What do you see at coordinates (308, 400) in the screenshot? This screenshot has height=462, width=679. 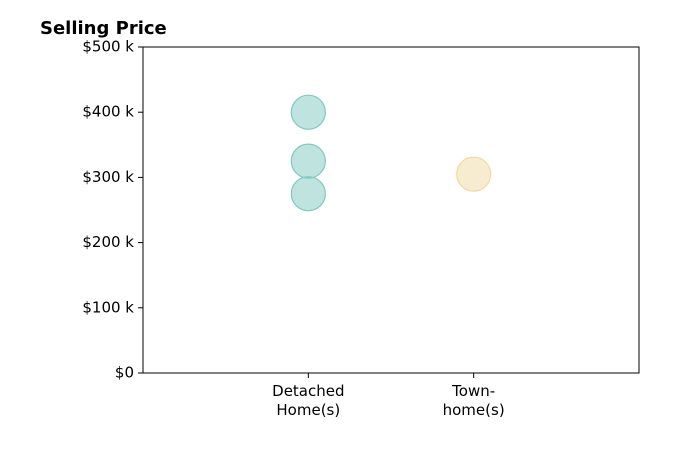 I see `x-tick-label: Detached Home(s)` at bounding box center [308, 400].